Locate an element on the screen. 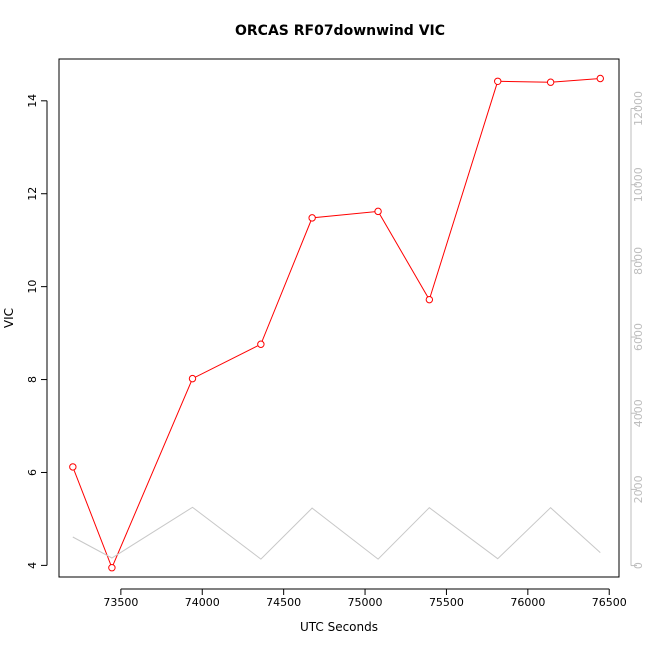 This screenshot has height=650, width=650. y-tick-label: 14 is located at coordinates (32, 101).